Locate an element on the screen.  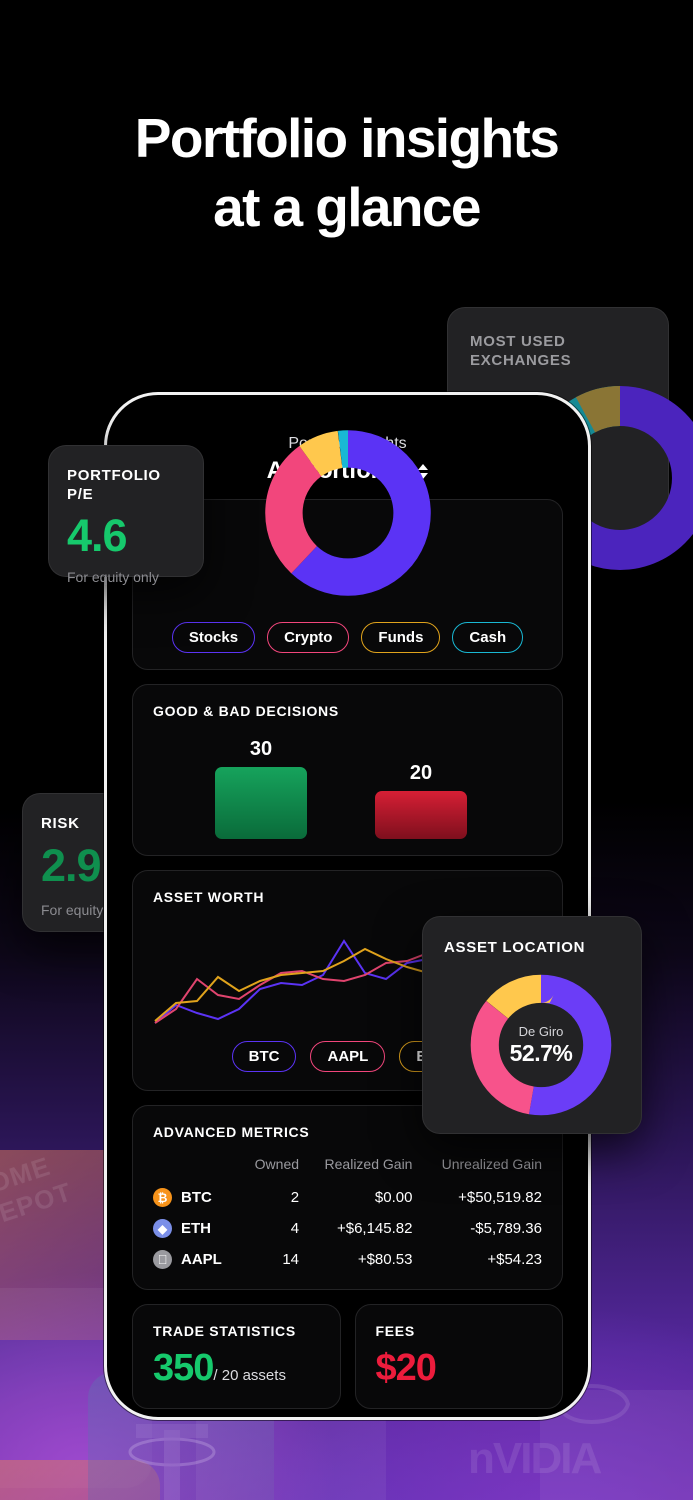
risk-value: 2.9 is located at coordinates (71, 866).